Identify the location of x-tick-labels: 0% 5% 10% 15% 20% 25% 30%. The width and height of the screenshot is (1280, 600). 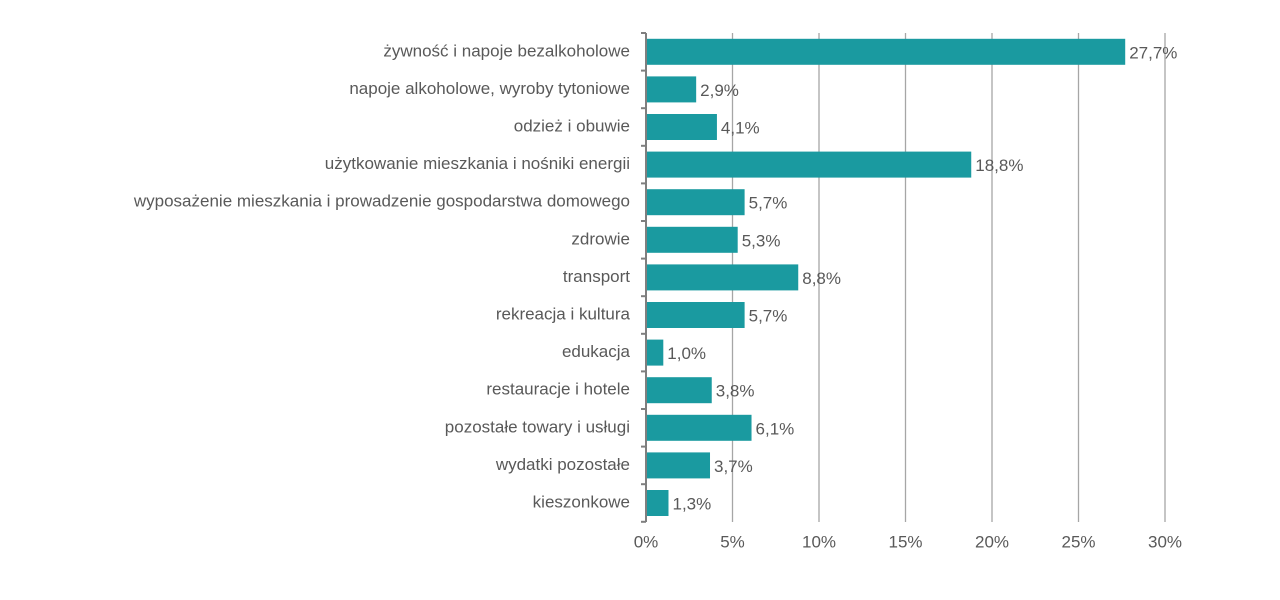
(908, 541).